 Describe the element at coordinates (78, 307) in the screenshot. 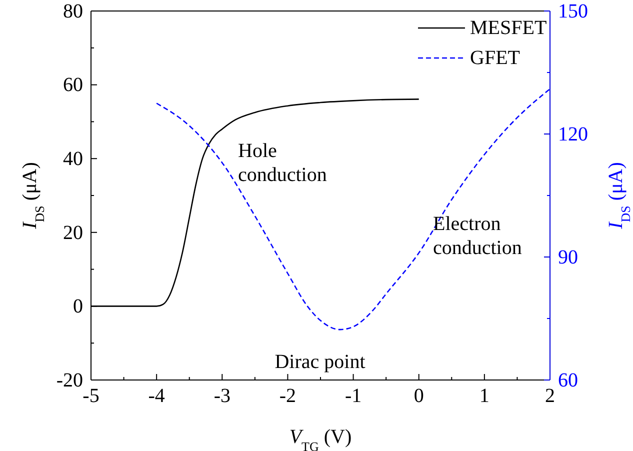

I see `y-tick-label: 0` at that location.